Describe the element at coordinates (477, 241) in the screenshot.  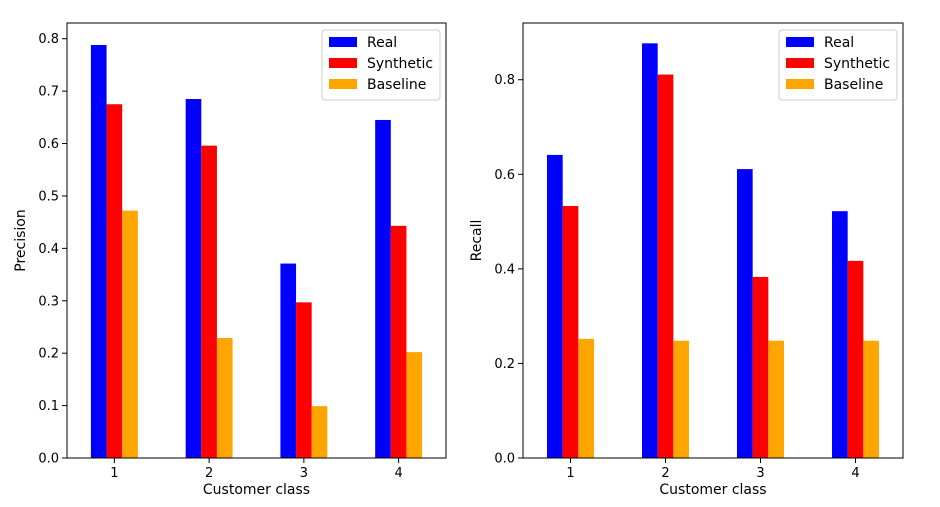
I see `y-axis-label: Recall` at that location.